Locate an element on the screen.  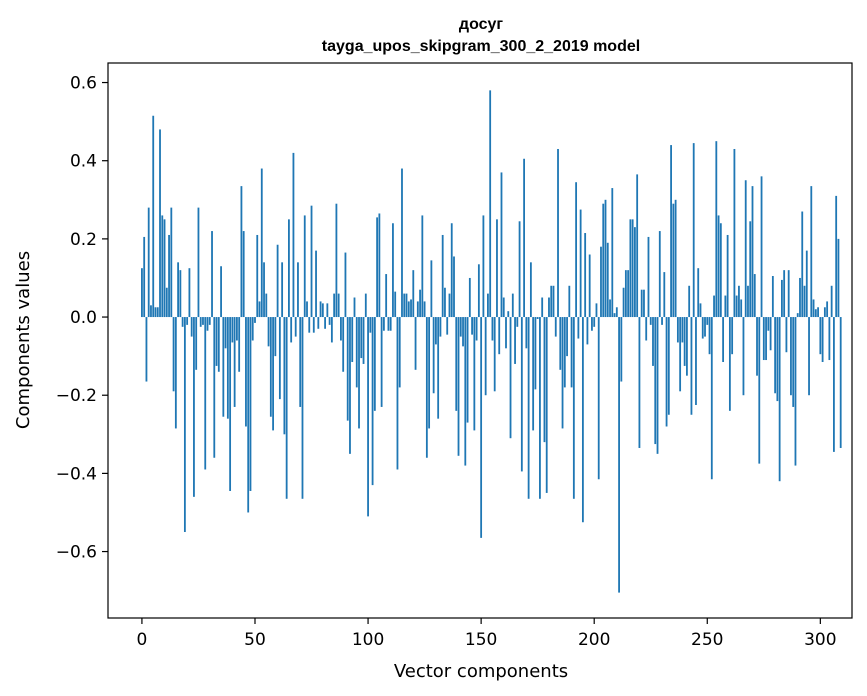
chart-title: досуг is located at coordinates (481, 24).